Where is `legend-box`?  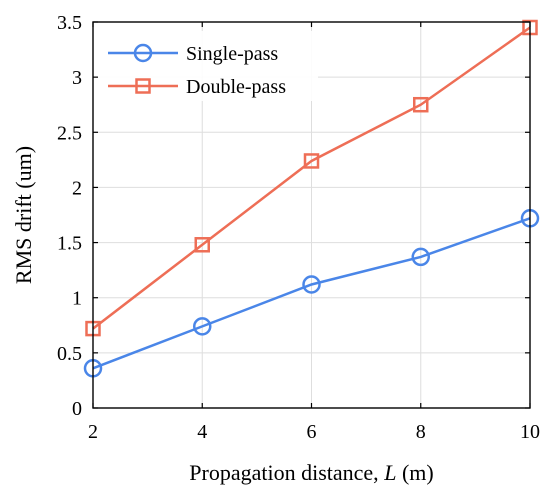 legend-box is located at coordinates (208, 66).